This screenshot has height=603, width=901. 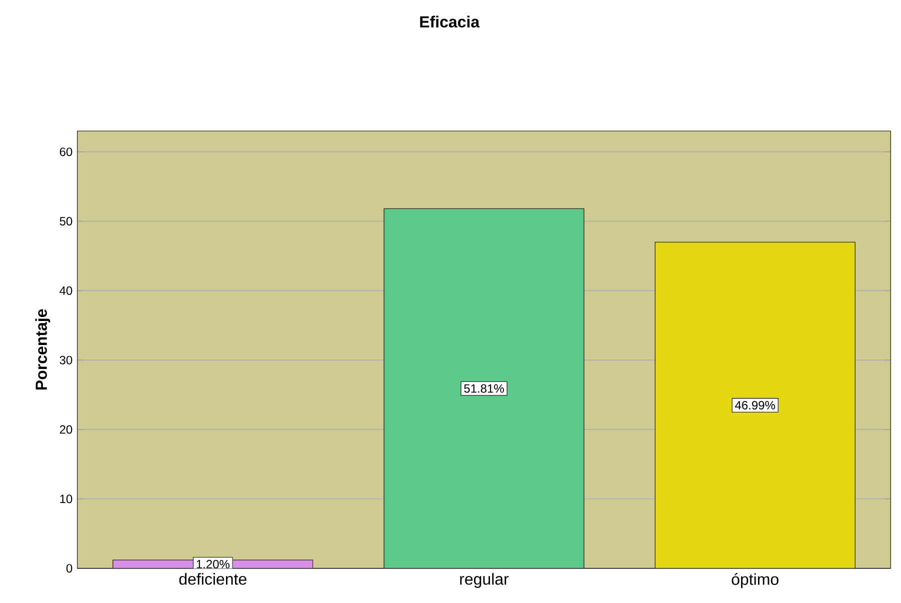 I want to click on chart-title: Eficacia, so click(x=450, y=22).